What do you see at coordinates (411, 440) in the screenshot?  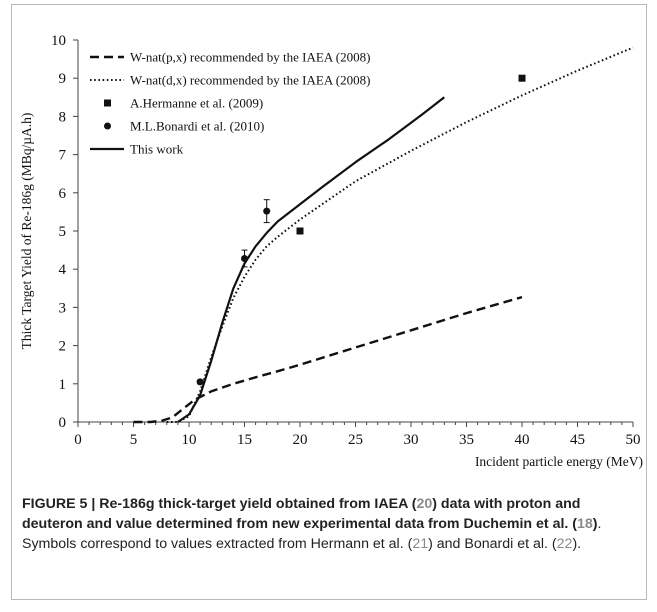 I see `x-tick-label: 30` at bounding box center [411, 440].